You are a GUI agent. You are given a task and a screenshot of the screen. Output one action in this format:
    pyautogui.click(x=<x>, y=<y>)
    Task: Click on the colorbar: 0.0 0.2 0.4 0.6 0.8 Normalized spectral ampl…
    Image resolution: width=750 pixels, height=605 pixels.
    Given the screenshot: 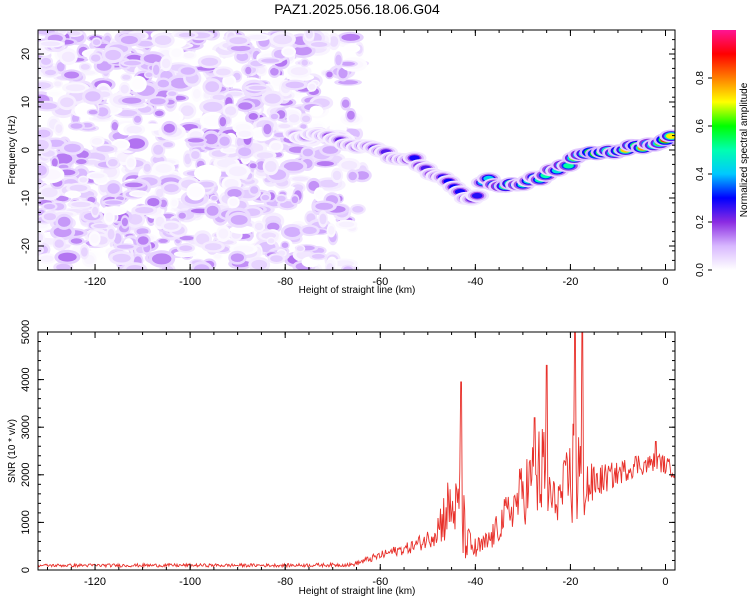 What is the action you would take?
    pyautogui.click(x=722, y=153)
    